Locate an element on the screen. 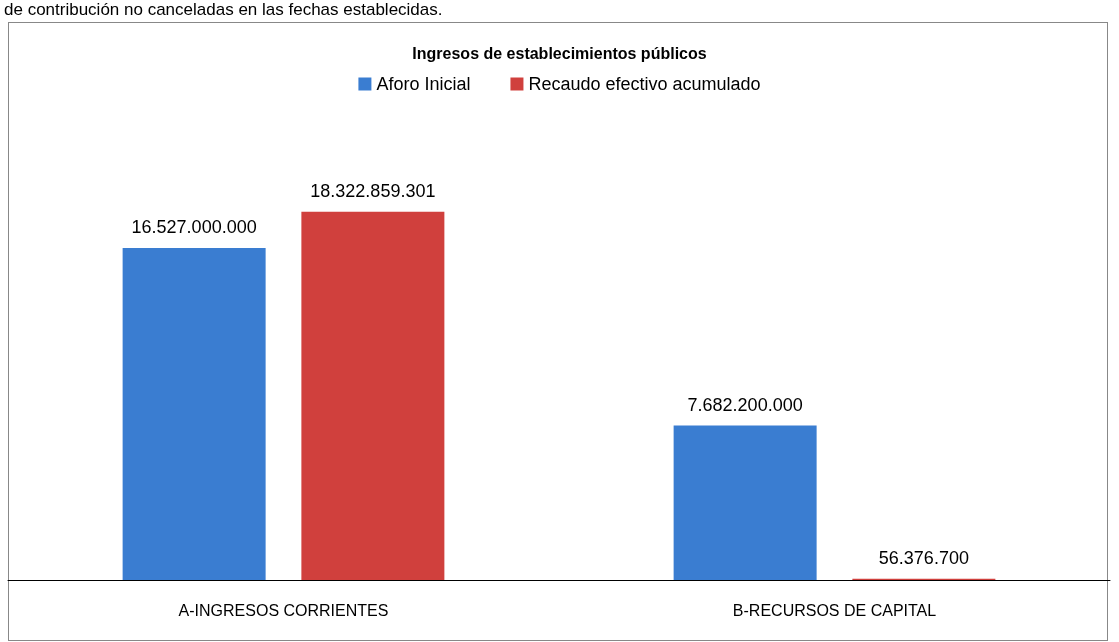 Image resolution: width=1119 pixels, height=642 pixels. chart-title: Ingresos de establecimientos públicos is located at coordinates (559, 53).